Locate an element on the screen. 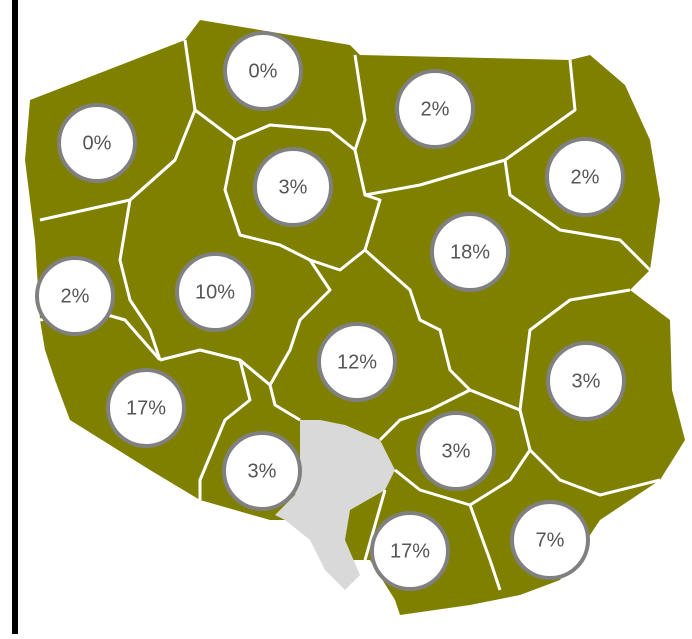 The width and height of the screenshot is (692, 639). side-bar is located at coordinates (15, 317).